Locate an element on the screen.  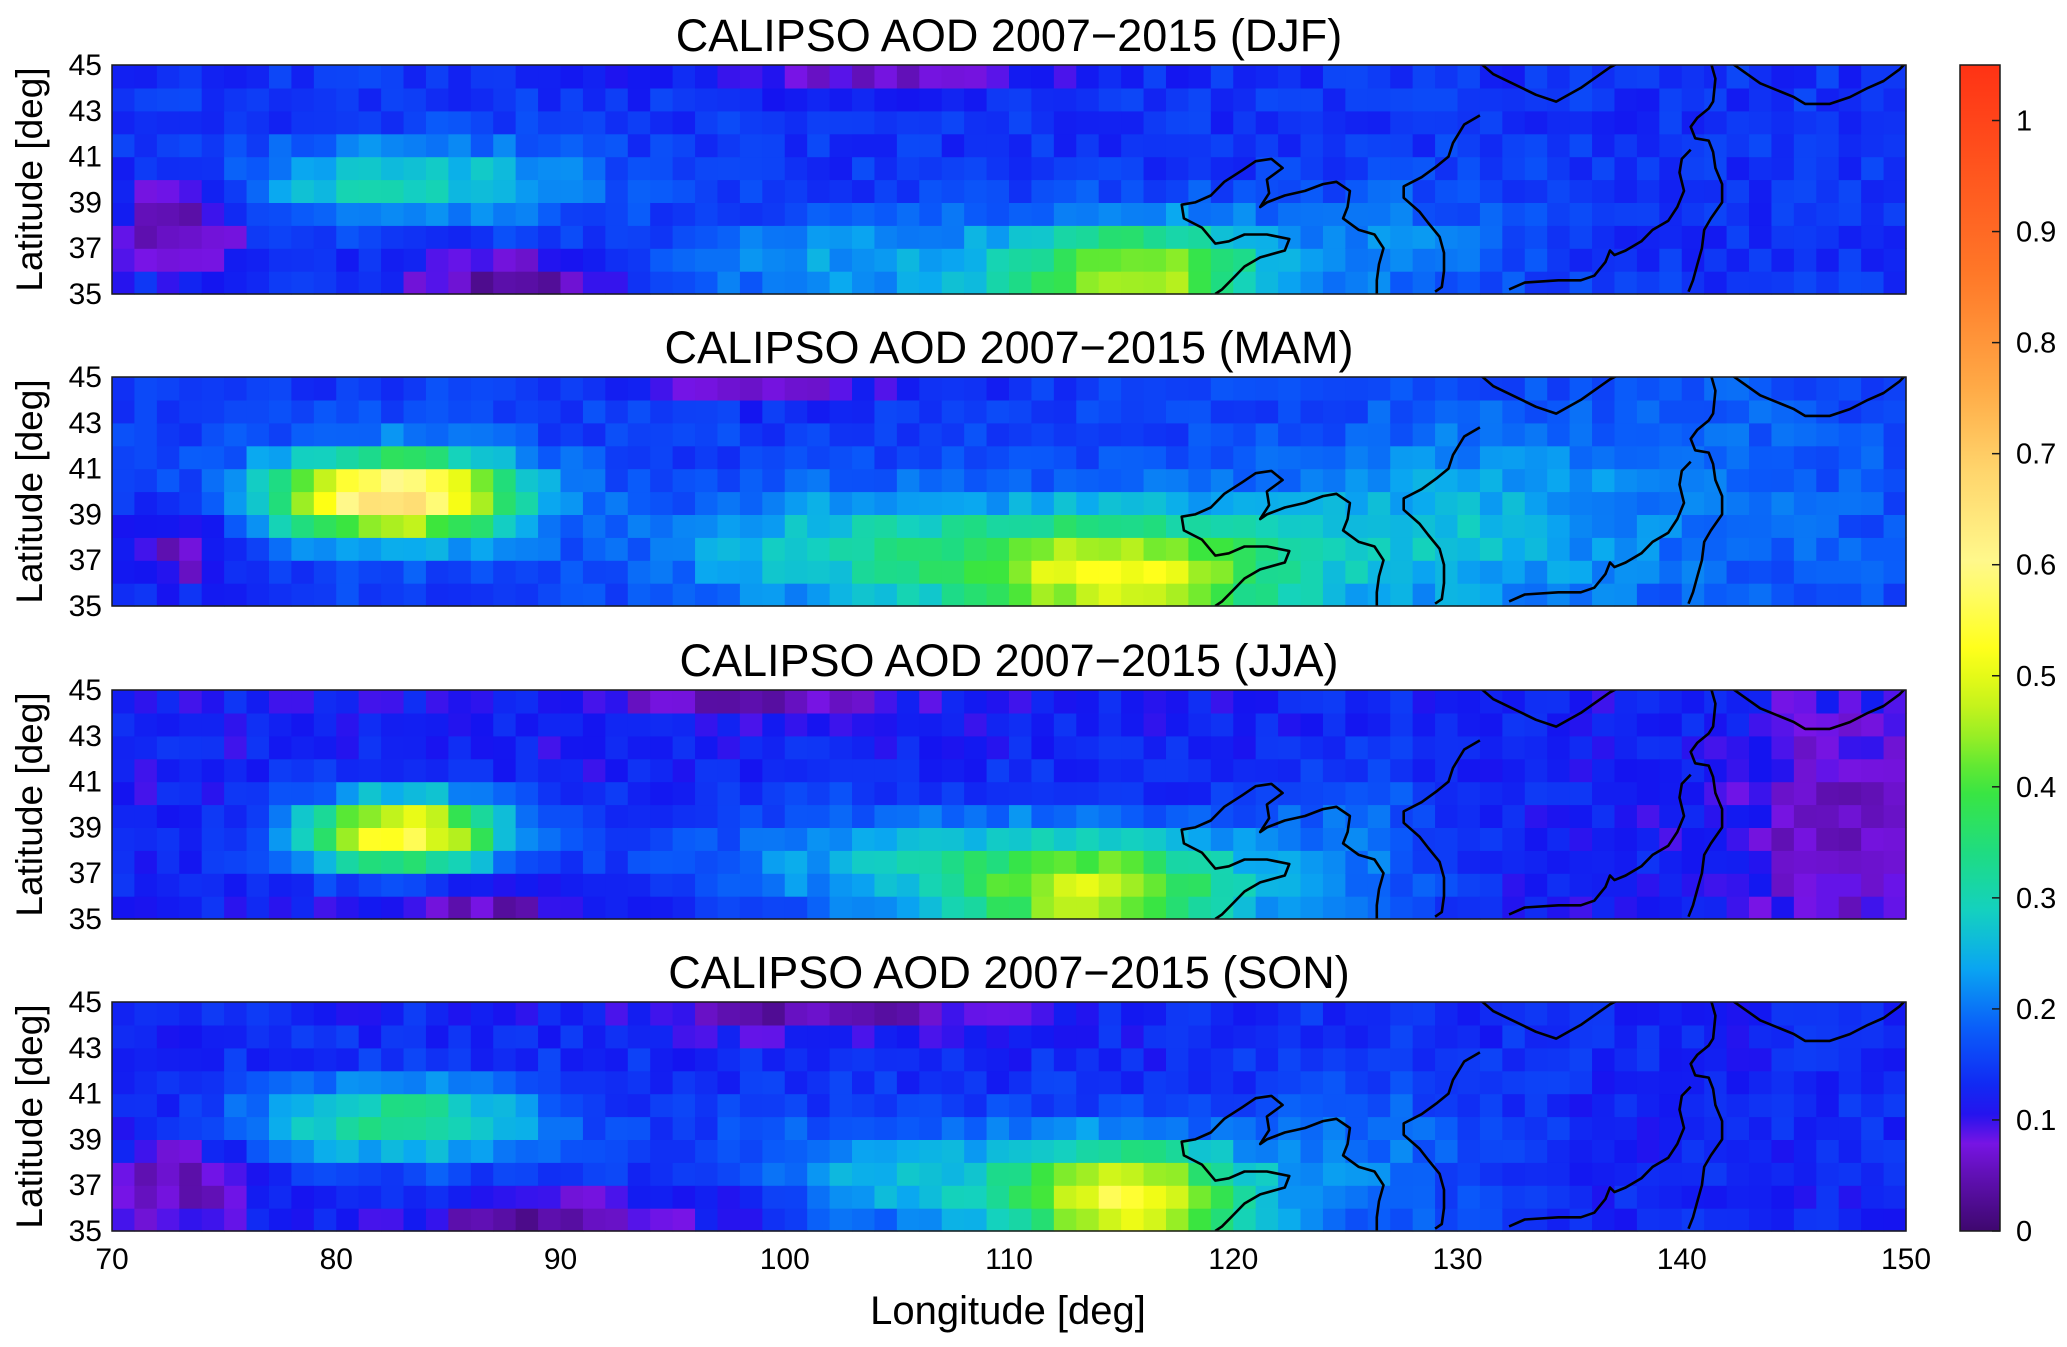
x-tick-label: 80 is located at coordinates (336, 1259).